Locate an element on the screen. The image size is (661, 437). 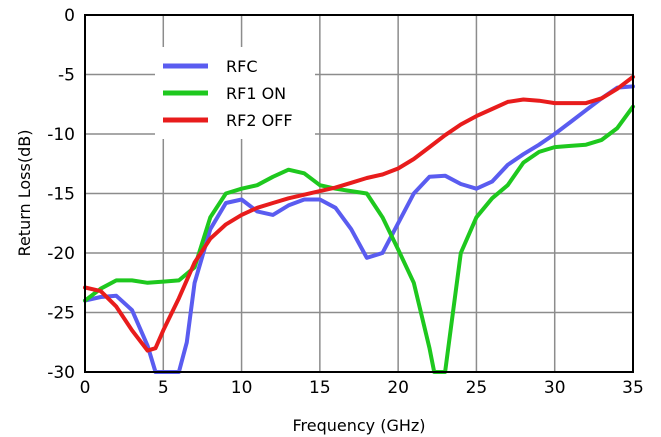
x-tick-label: 0 is located at coordinates (85, 388).